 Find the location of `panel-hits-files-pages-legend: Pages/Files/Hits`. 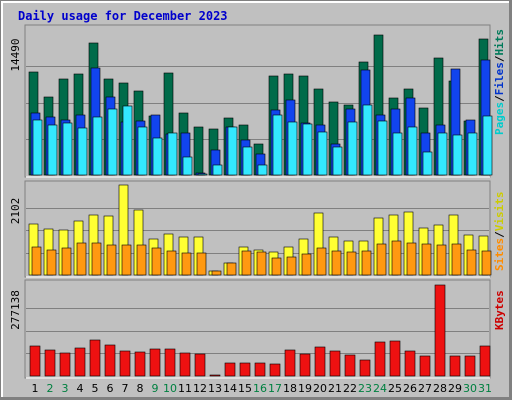

panel-hits-files-pages-legend: Pages/Files/Hits is located at coordinates (499, 82).